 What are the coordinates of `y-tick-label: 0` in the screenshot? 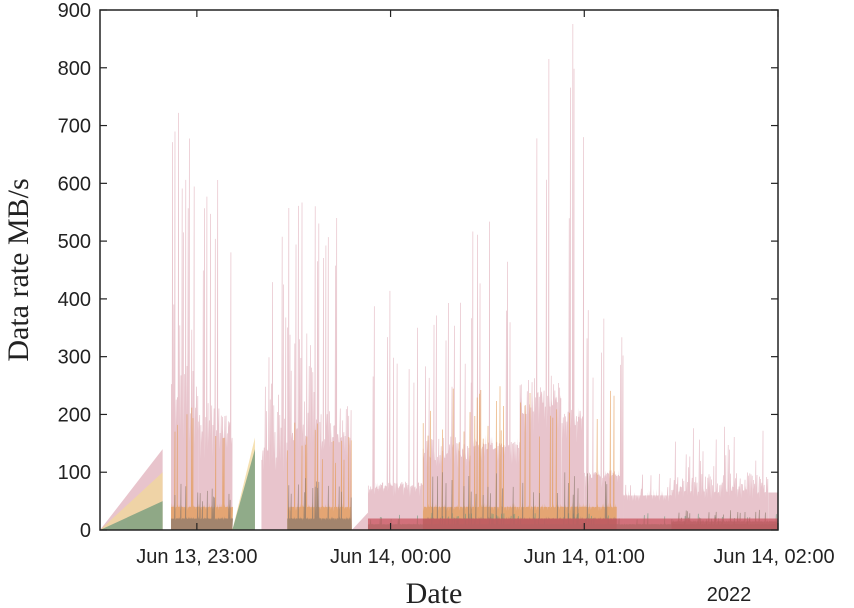 It's located at (85, 531).